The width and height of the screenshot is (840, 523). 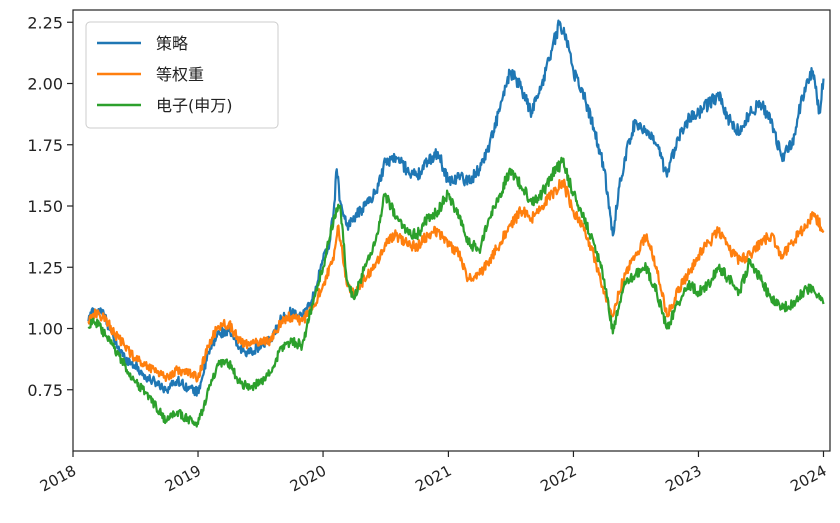 What do you see at coordinates (45, 267) in the screenshot?
I see `y-tick-label: 1.25` at bounding box center [45, 267].